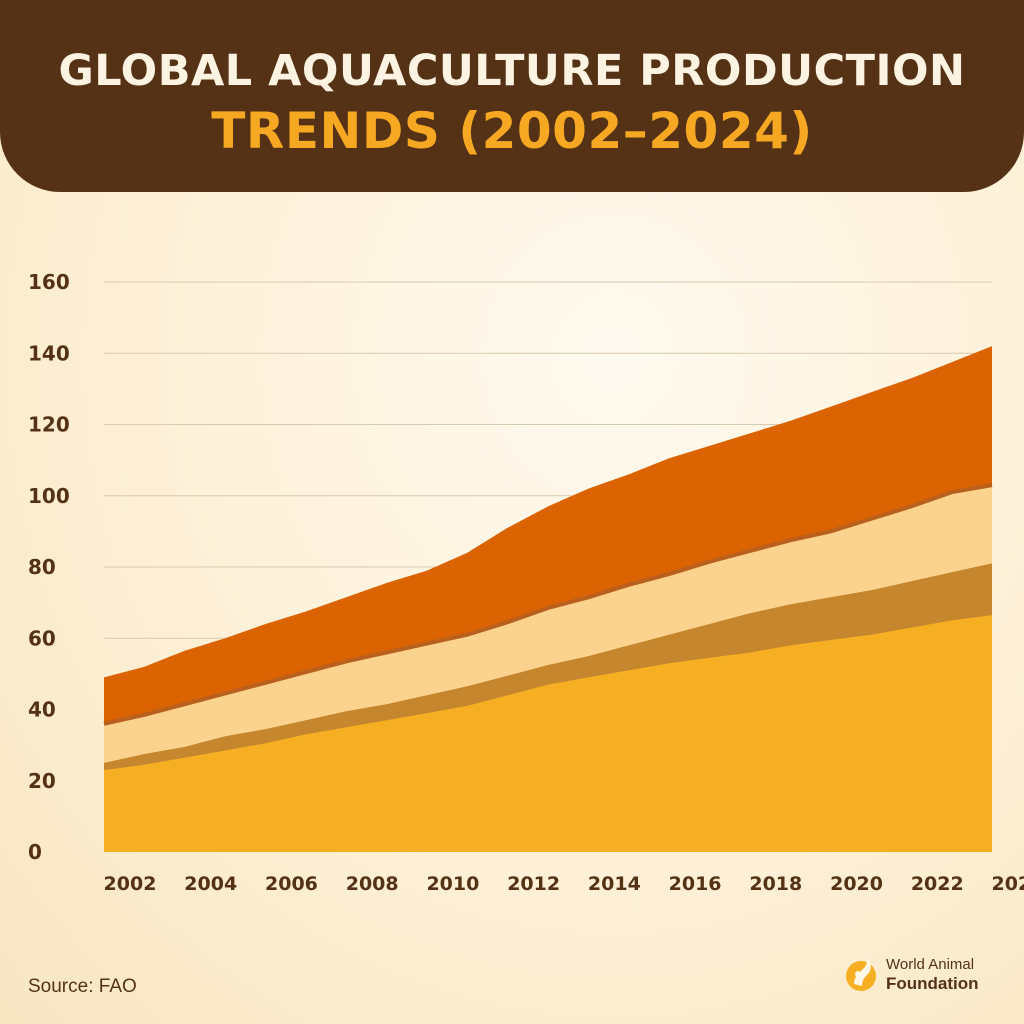 This screenshot has width=1024, height=1024. What do you see at coordinates (291, 884) in the screenshot?
I see `x-tick-label: 2006` at bounding box center [291, 884].